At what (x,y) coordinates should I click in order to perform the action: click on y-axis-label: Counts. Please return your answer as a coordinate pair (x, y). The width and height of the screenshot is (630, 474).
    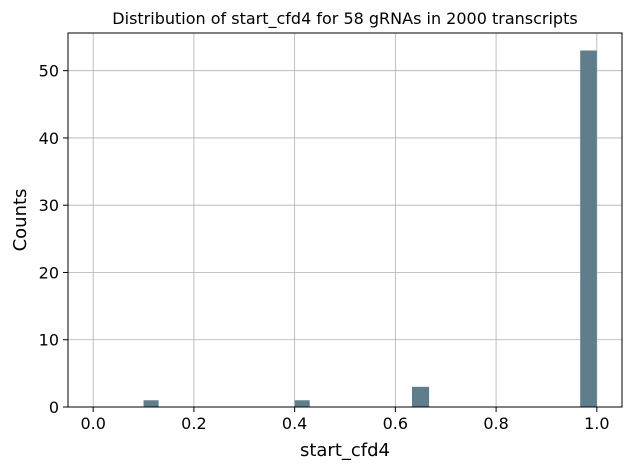
    Looking at the image, I should click on (20, 220).